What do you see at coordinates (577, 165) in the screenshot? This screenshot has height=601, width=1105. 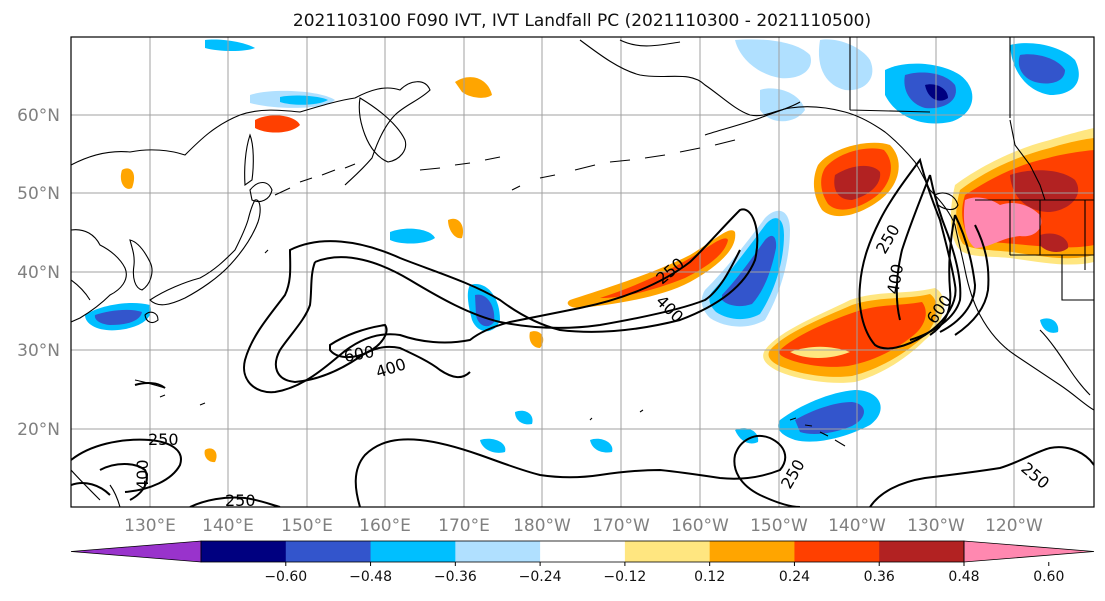 I see `coast-aleutians` at bounding box center [577, 165].